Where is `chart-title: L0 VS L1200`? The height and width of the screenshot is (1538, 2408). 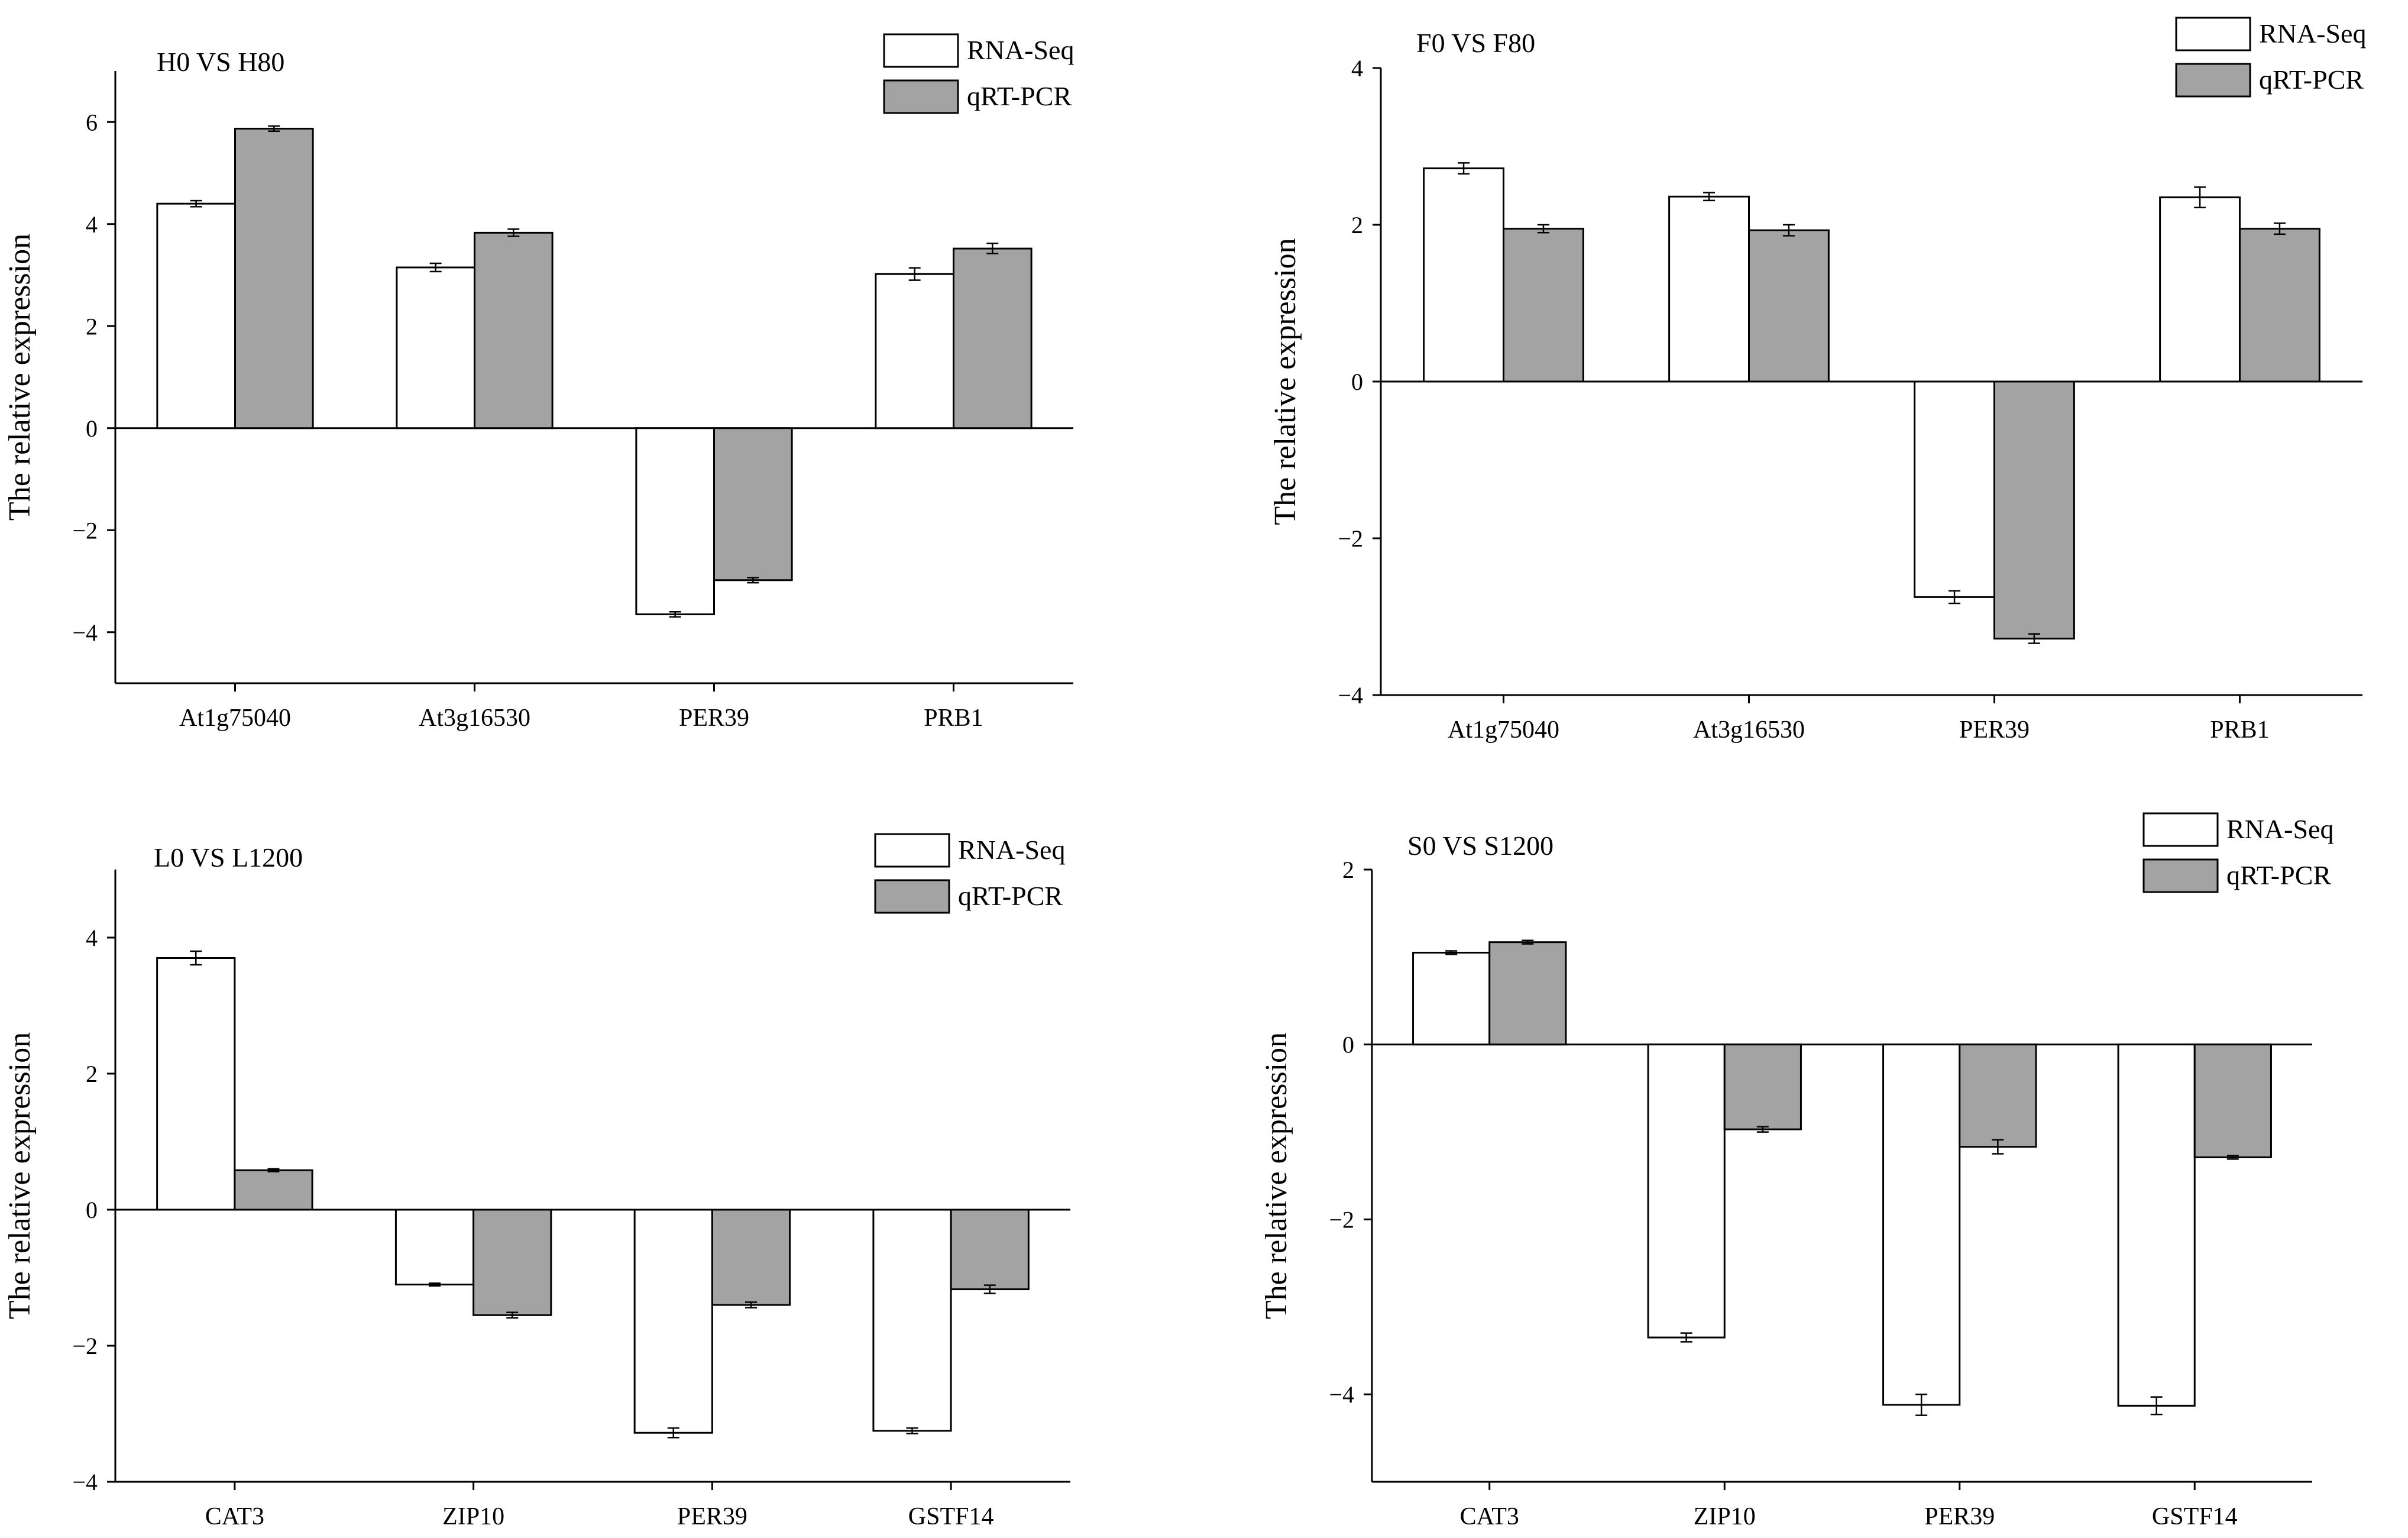 chart-title: L0 VS L1200 is located at coordinates (228, 858).